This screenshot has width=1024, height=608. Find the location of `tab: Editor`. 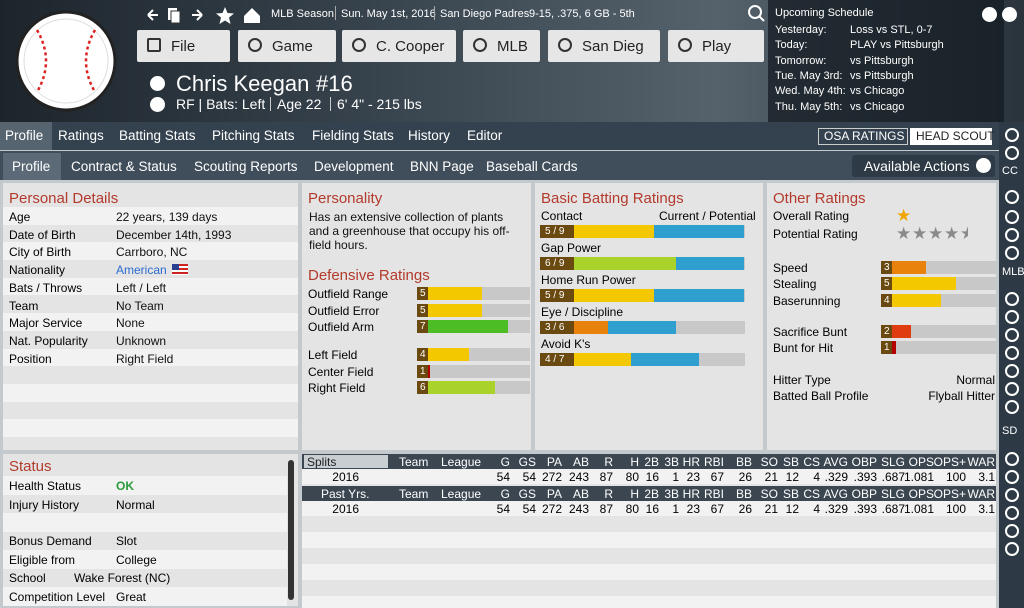

tab: Editor is located at coordinates (485, 135).